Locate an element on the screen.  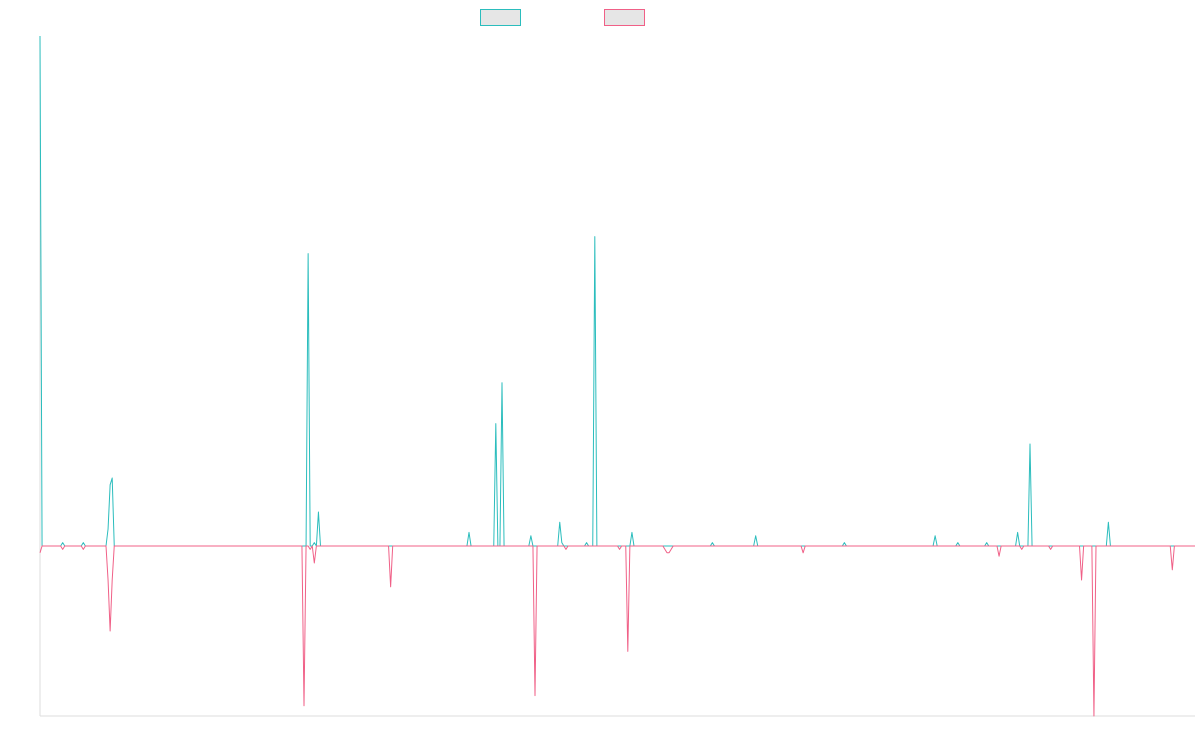
legend is located at coordinates (562, 17).